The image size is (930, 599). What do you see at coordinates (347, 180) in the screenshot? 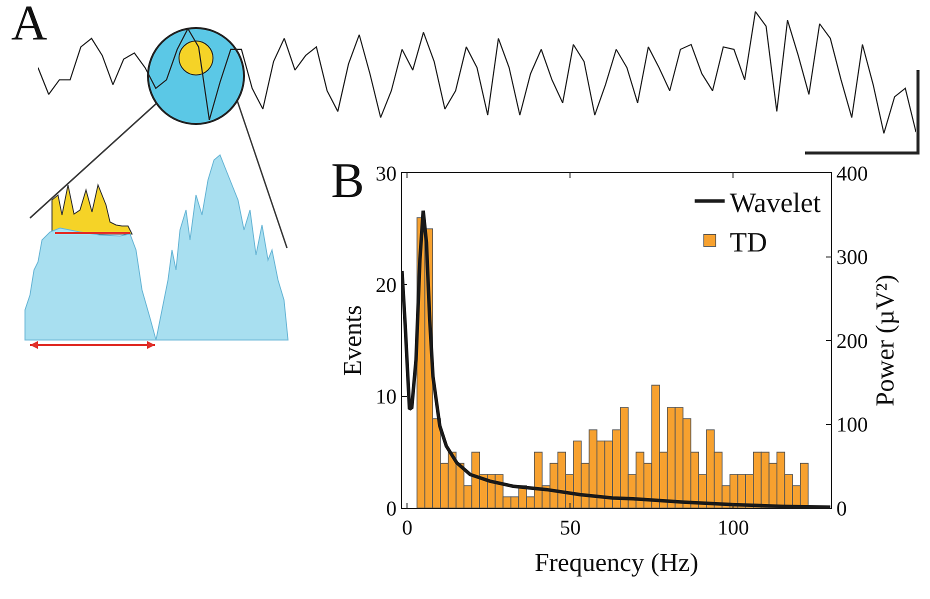
I see `chart-title: B` at bounding box center [347, 180].